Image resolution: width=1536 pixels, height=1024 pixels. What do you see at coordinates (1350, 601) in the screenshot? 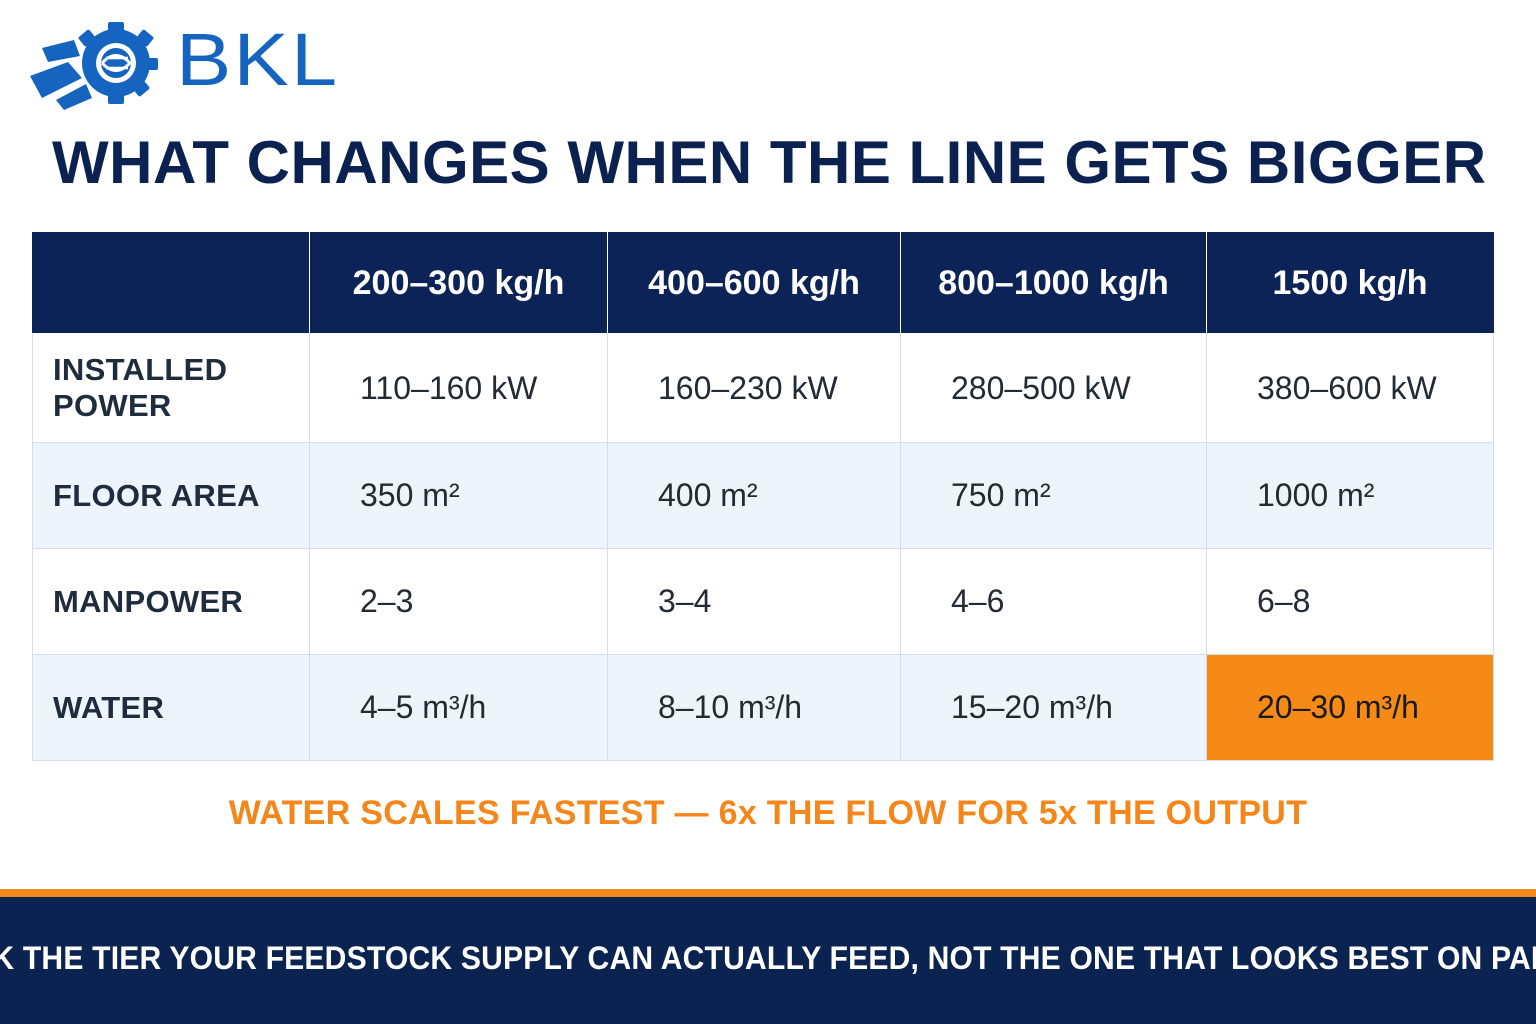
I see `table-cell: 6–8` at bounding box center [1350, 601].